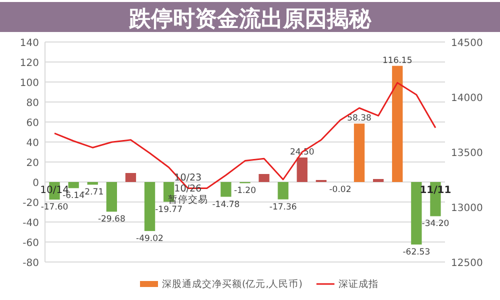  Describe the element at coordinates (29, 83) in the screenshot. I see `y-tick-label: 100` at that location.